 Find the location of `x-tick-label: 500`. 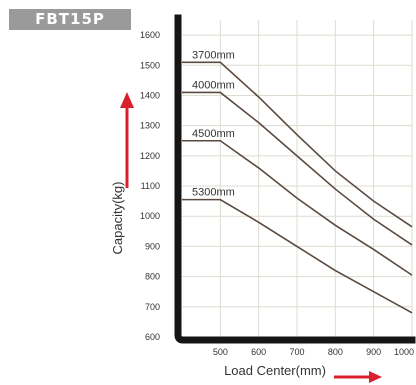

x-tick-label: 500 is located at coordinates (220, 352).